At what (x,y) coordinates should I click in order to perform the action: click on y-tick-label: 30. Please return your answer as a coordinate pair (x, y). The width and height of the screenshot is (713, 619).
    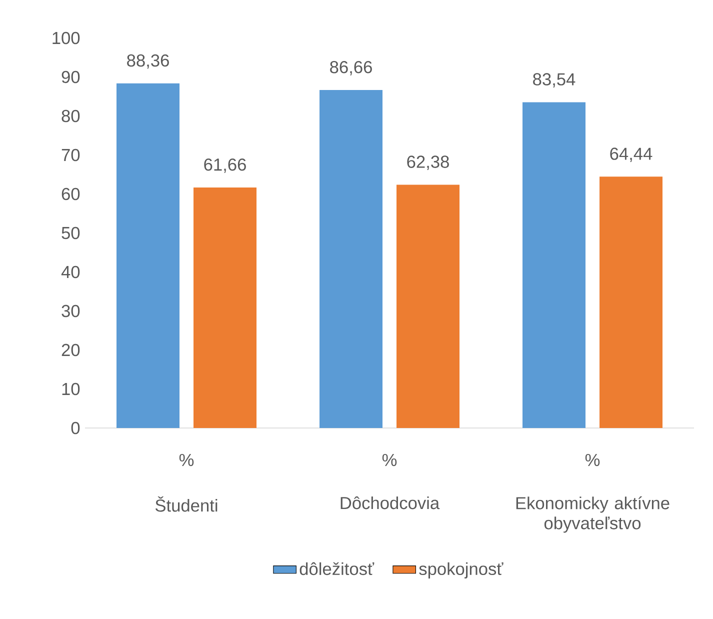
    Looking at the image, I should click on (71, 311).